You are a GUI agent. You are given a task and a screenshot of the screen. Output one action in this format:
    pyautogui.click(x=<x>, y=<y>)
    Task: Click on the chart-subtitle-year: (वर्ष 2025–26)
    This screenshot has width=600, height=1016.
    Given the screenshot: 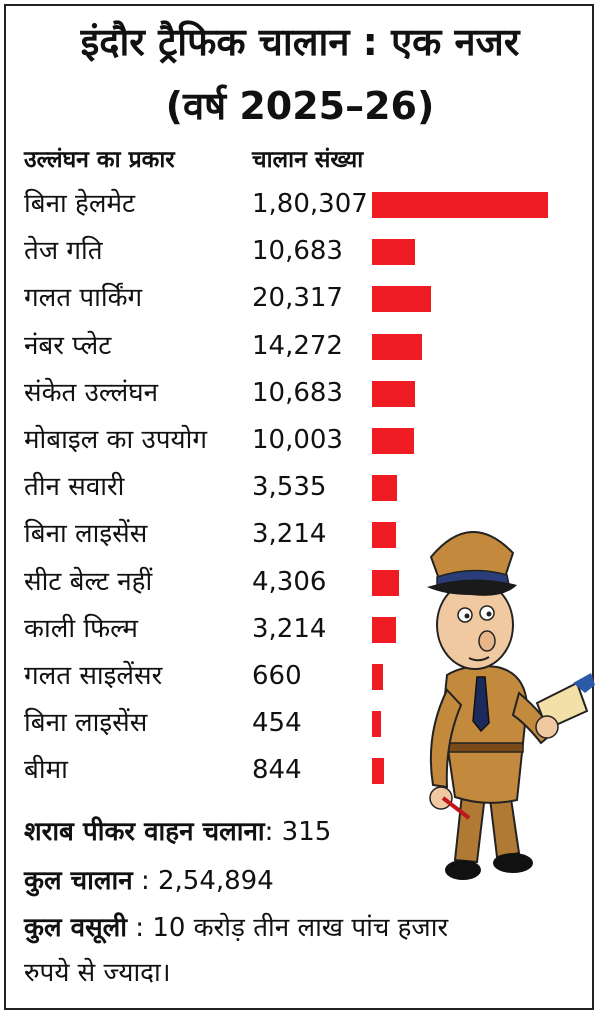 What is the action you would take?
    pyautogui.click(x=300, y=106)
    